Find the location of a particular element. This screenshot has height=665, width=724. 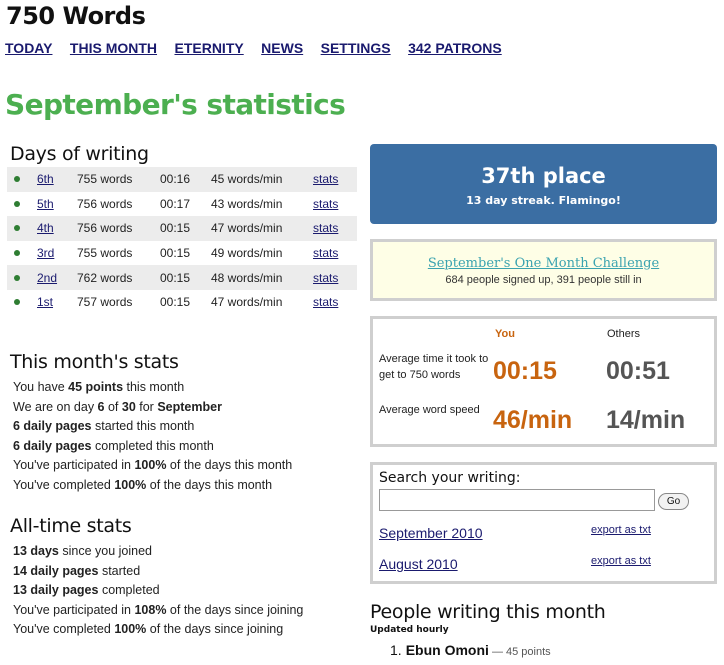

day-link: 4th is located at coordinates (45, 228).